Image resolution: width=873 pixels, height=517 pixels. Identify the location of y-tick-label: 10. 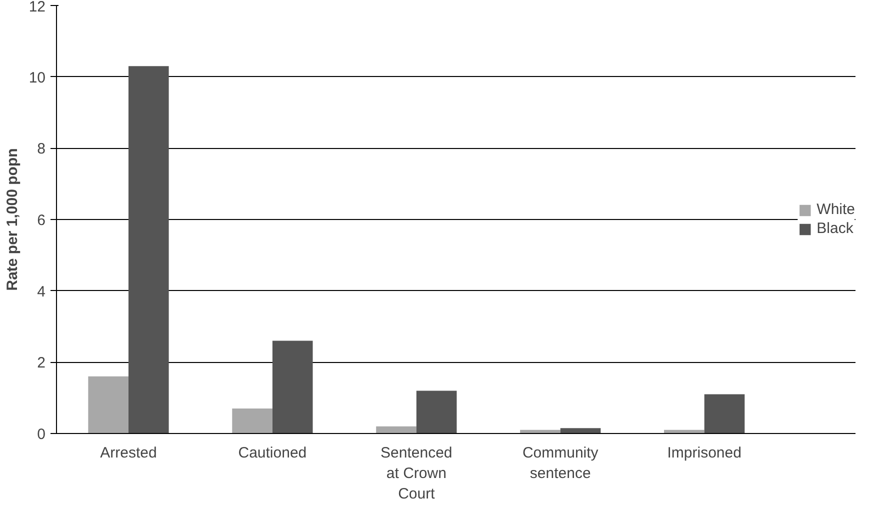
(37, 77).